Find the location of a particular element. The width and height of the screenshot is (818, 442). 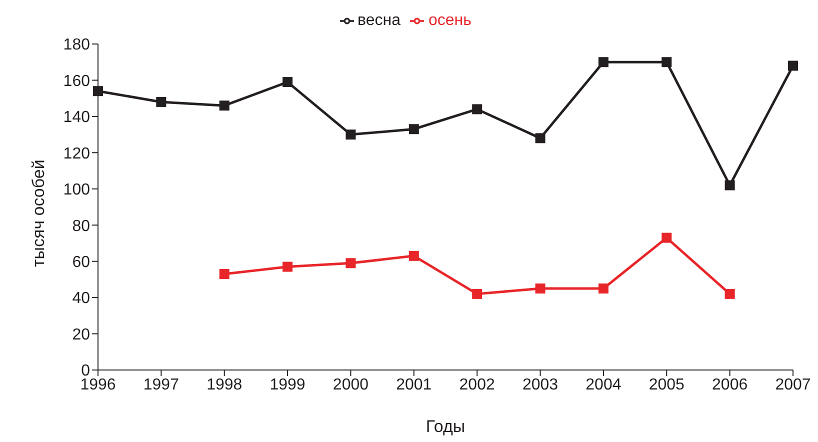

x-tick-label: 2002 is located at coordinates (477, 385).